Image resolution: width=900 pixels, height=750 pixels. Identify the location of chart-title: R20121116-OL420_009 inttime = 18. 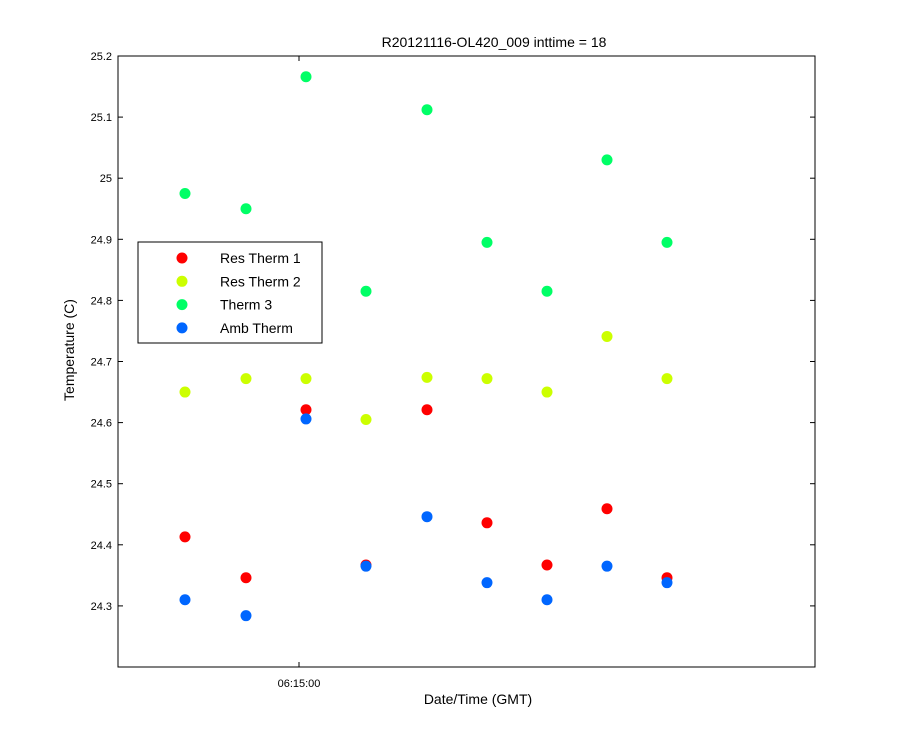
(494, 42).